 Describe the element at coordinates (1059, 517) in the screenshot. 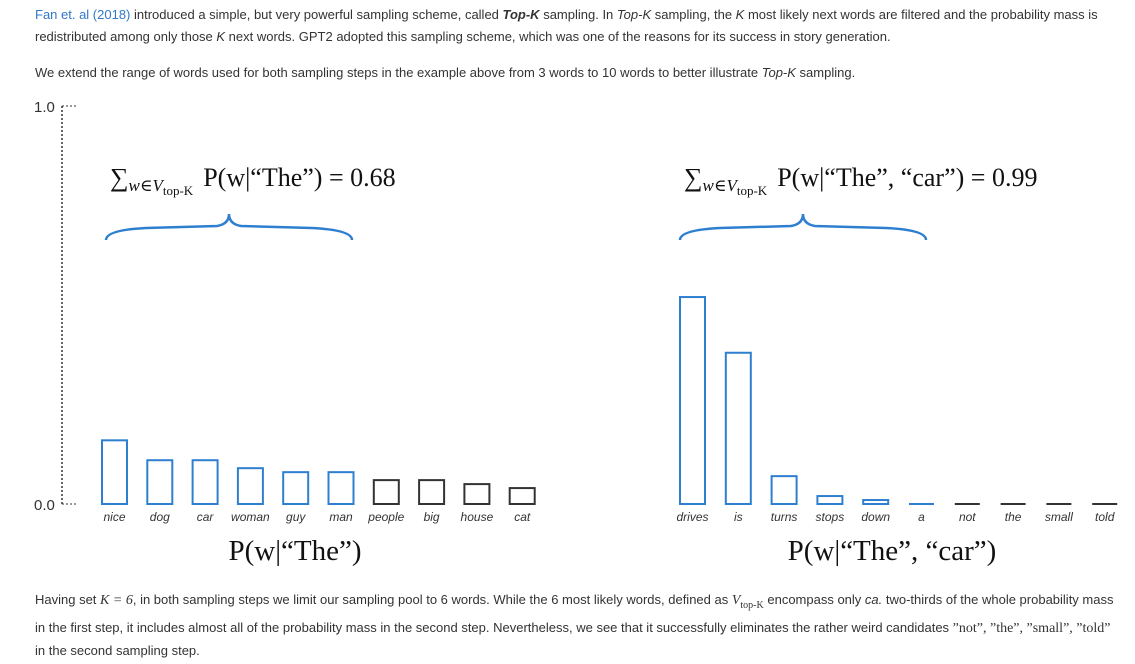

I see `category-label: small` at that location.